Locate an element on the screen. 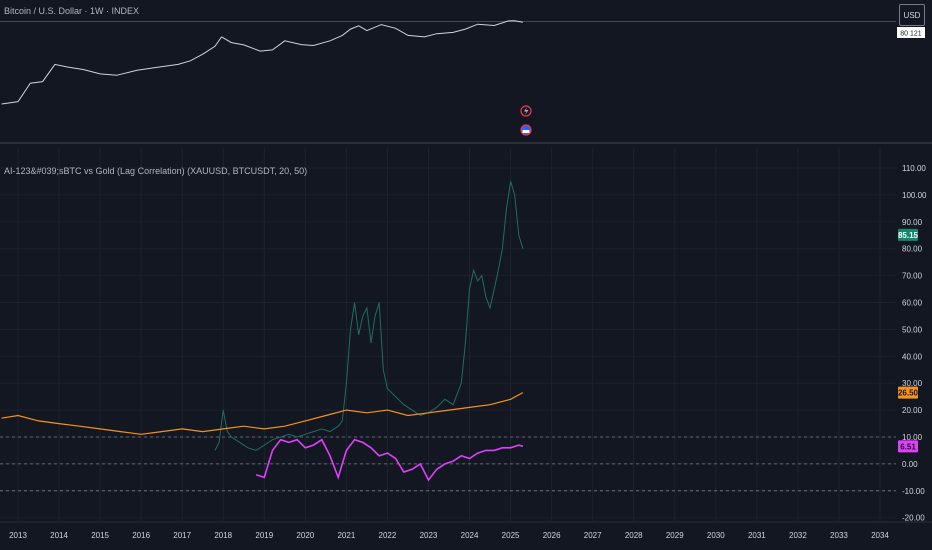 The height and width of the screenshot is (550, 932). last-value-badges: 85.15 26.50 6.51 is located at coordinates (908, 340).